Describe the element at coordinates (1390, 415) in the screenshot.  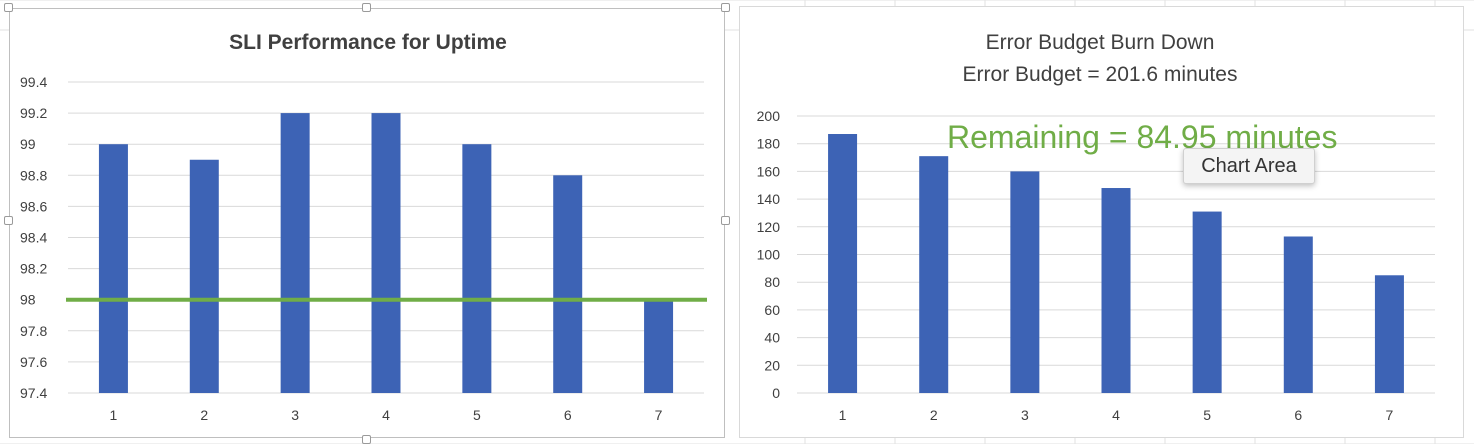
I see `error-budget-x-tick-label: 7` at that location.